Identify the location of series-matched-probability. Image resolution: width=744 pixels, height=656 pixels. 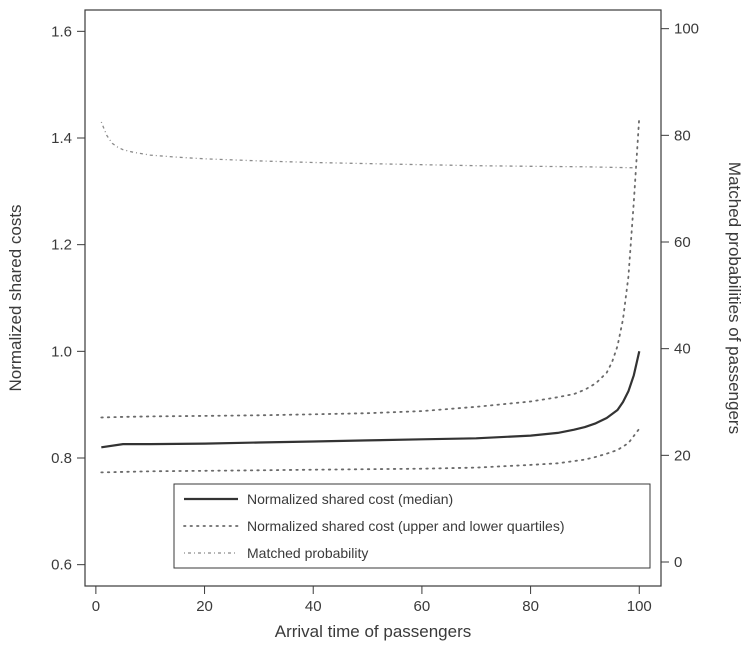
(370, 145).